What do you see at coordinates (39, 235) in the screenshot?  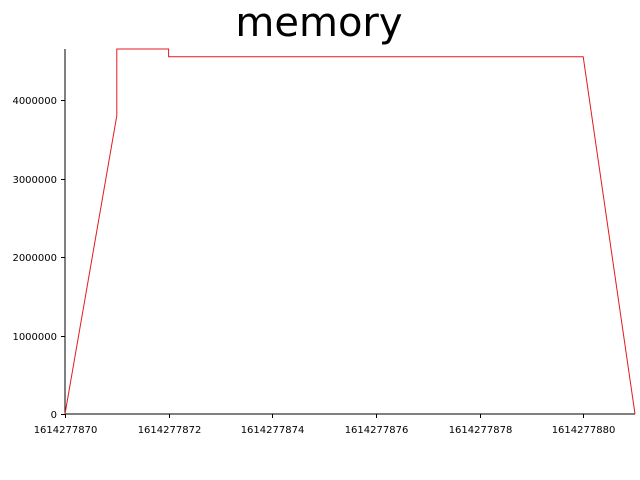 I see `y-axis: 0 1000000 2000000 3000000 4000000` at bounding box center [39, 235].